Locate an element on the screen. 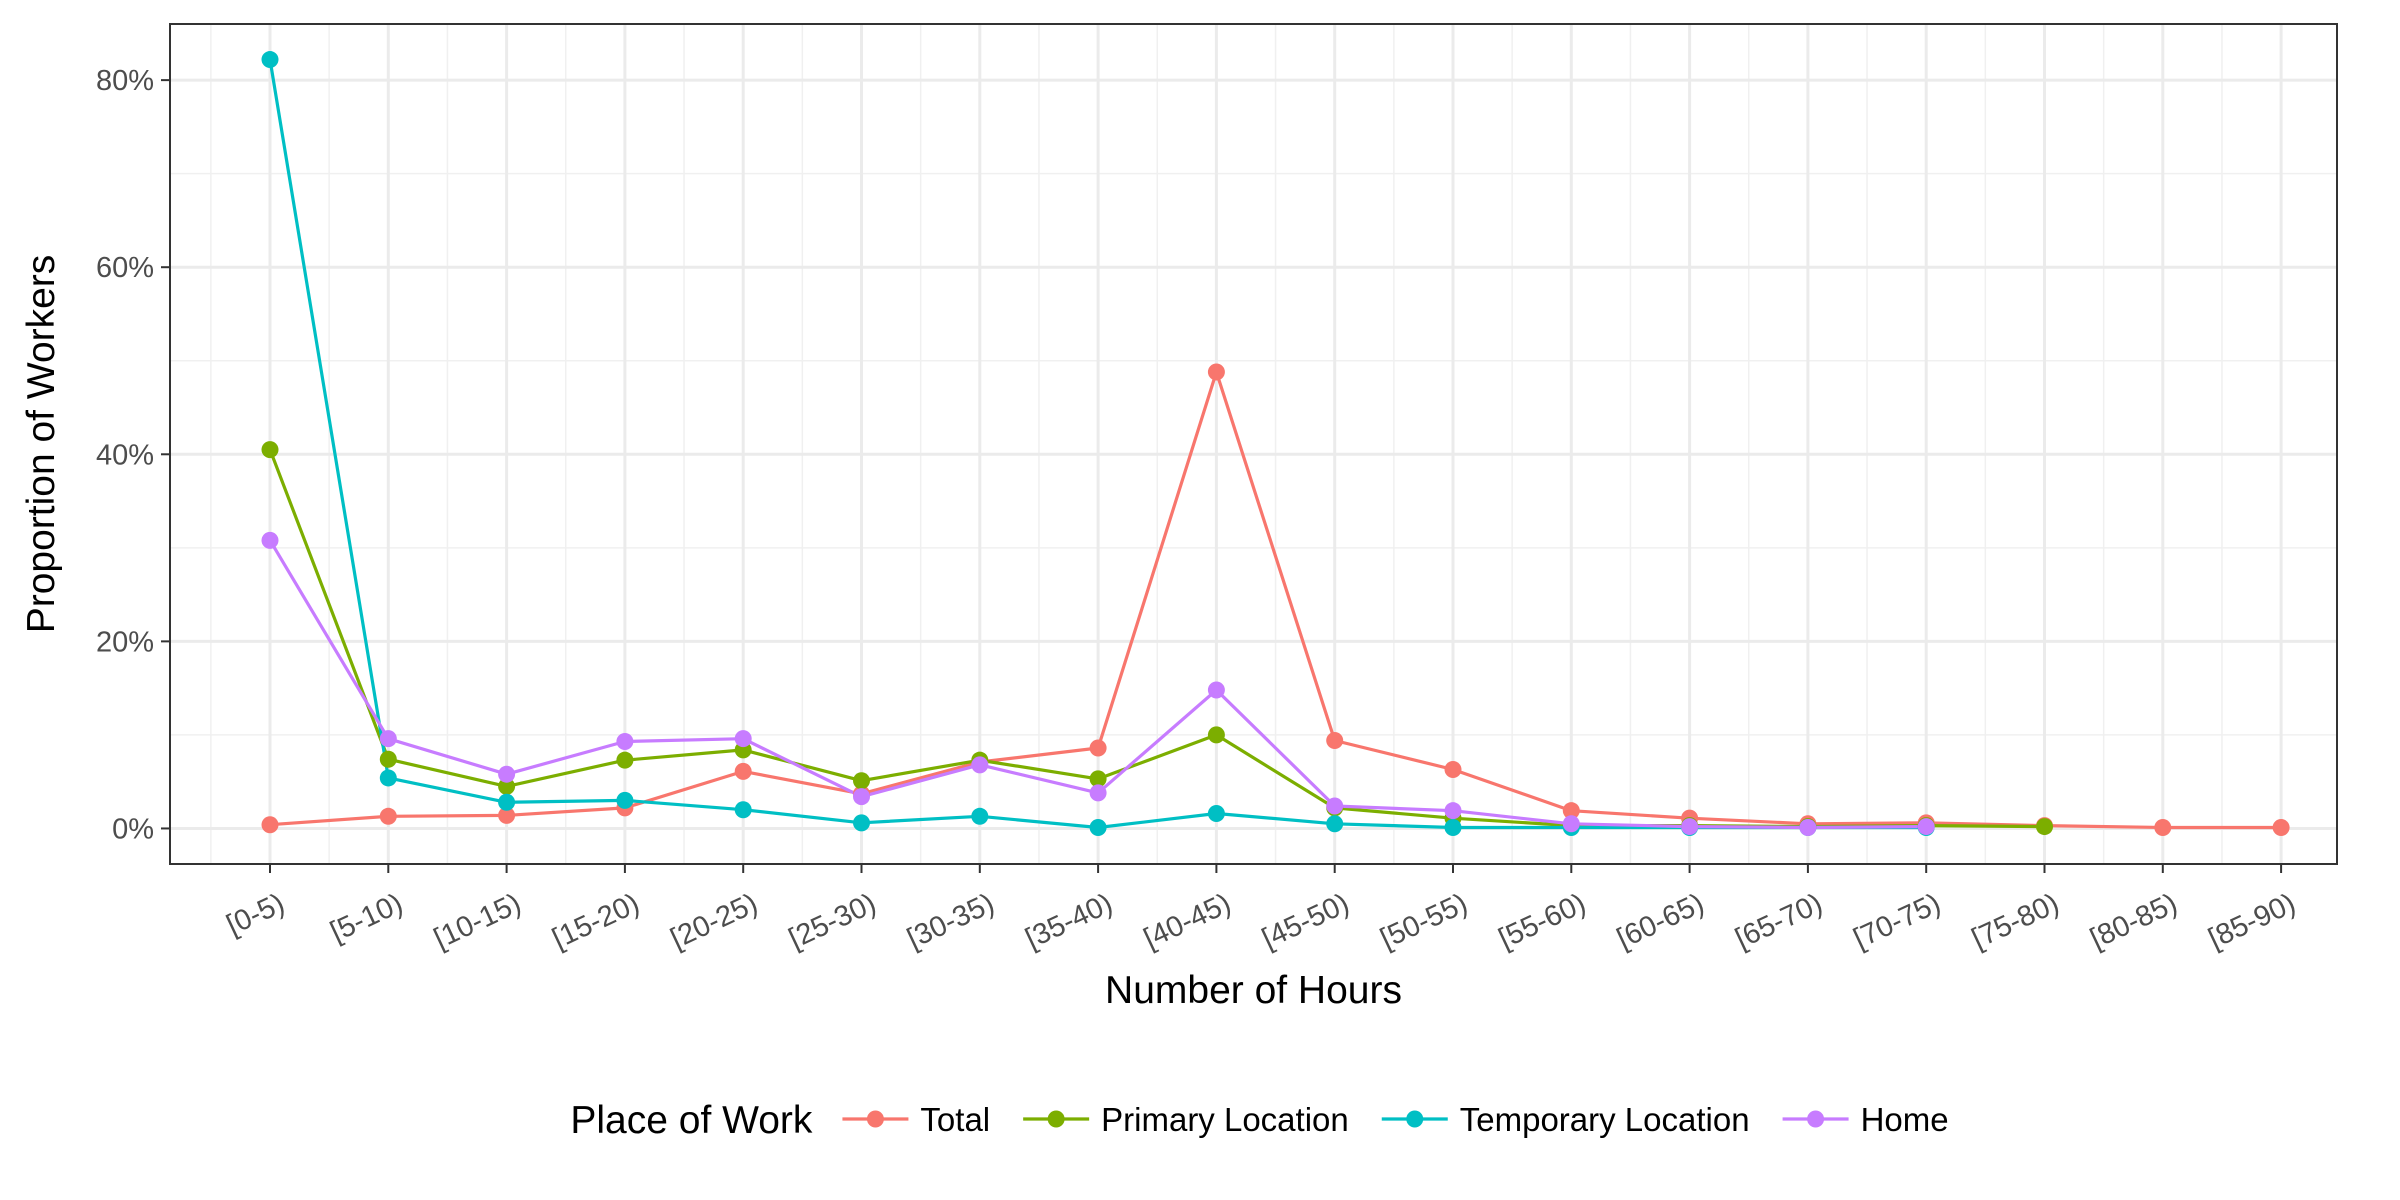 Image resolution: width=2400 pixels, height=1200 pixels. y-tick-label: 40% is located at coordinates (125, 455).